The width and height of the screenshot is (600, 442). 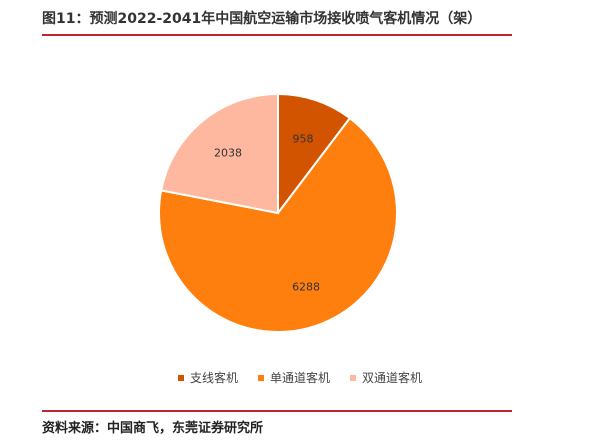 What do you see at coordinates (277, 35) in the screenshot?
I see `top-divider` at bounding box center [277, 35].